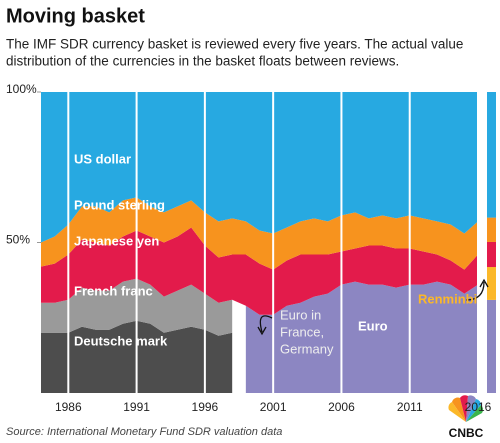  I want to click on x-tick-label: 1996, so click(205, 407).